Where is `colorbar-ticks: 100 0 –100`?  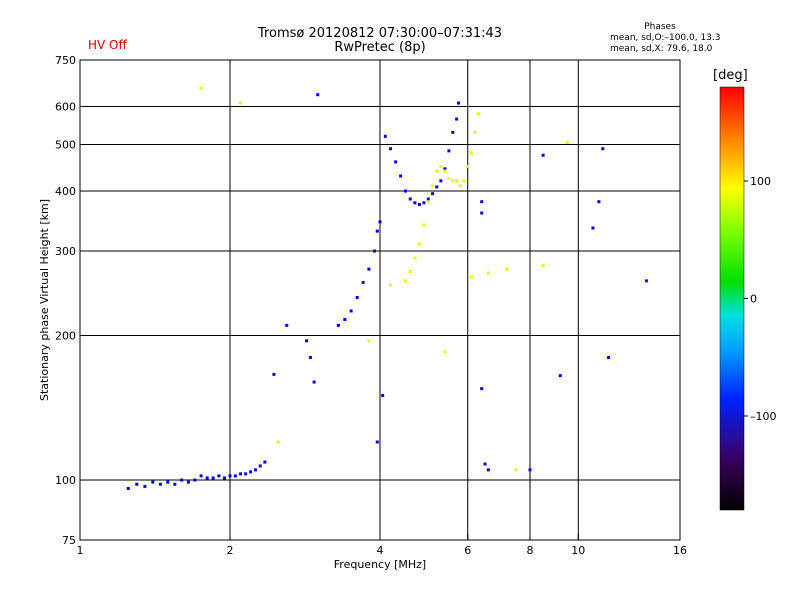
colorbar-ticks: 100 0 –100 is located at coordinates (760, 299).